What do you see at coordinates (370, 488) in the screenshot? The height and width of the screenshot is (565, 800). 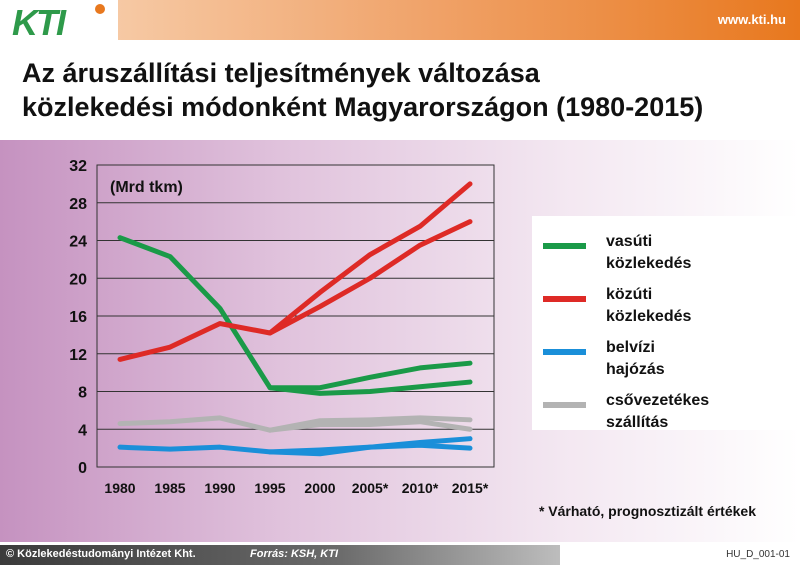 I see `x-tick-label: 2005*` at bounding box center [370, 488].